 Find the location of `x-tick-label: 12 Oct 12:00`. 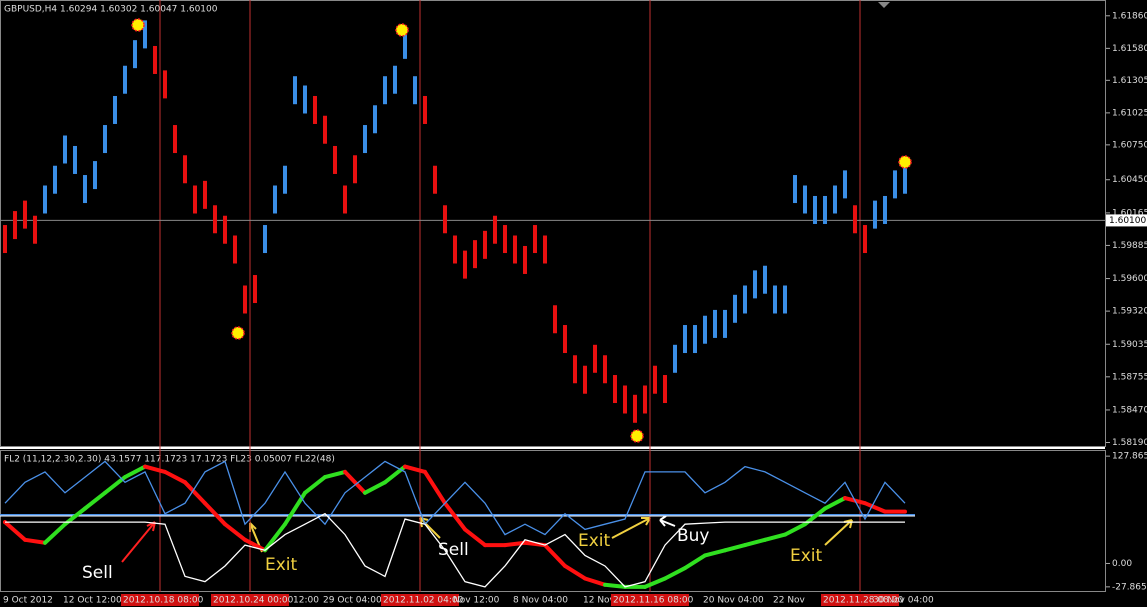

x-tick-label: 12 Oct 12:00 is located at coordinates (92, 601).